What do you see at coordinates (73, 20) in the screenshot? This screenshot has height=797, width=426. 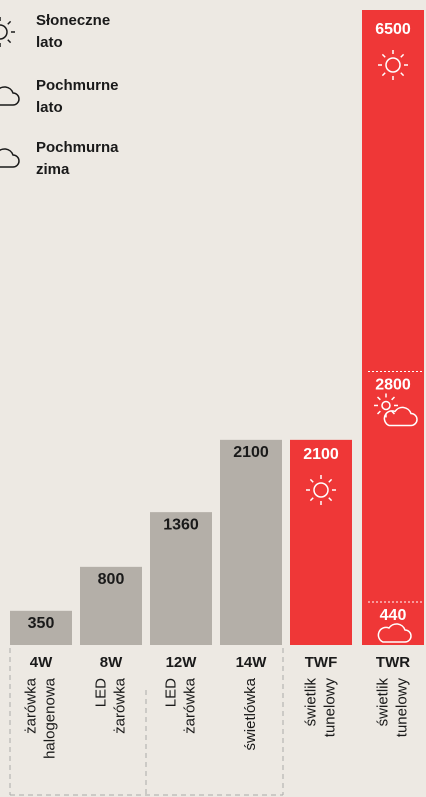 I see `legend-label: Słoneczne` at bounding box center [73, 20].